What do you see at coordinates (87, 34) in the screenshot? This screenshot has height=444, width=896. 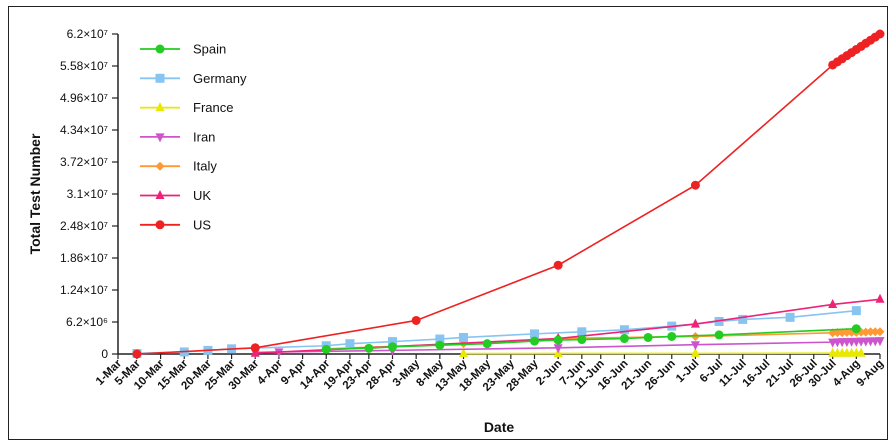 I see `y-tick-label: 6.2×10⁷` at bounding box center [87, 34].